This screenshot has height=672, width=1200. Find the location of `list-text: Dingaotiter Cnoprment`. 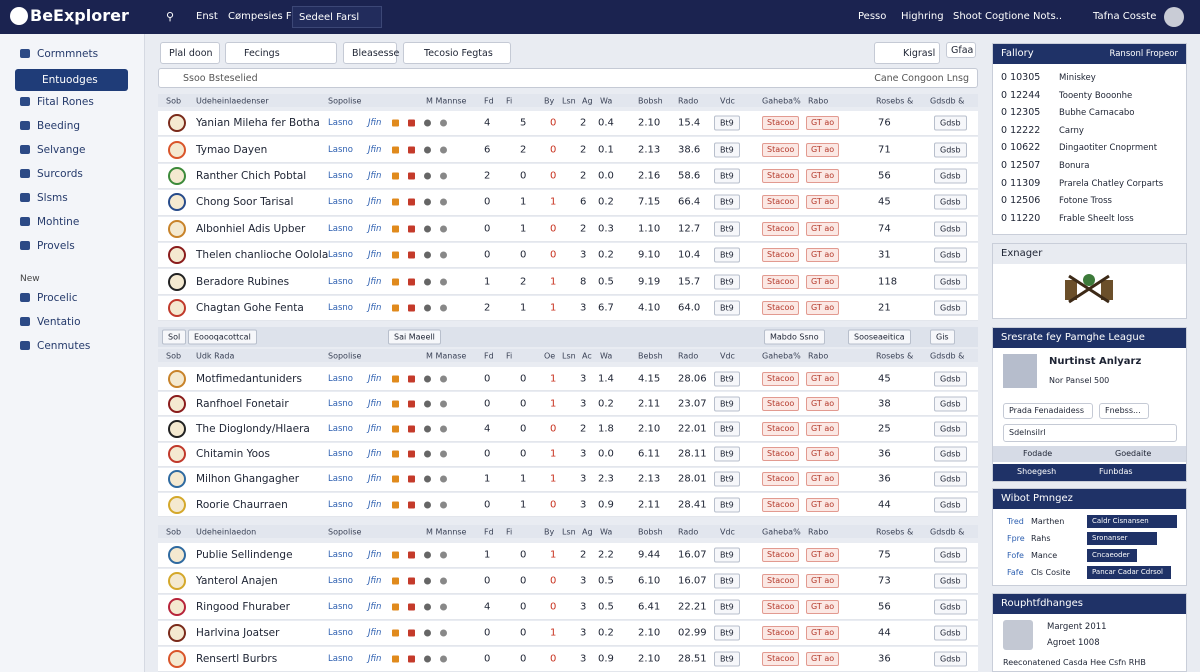

list-text: Dingaotiter Cnoprment is located at coordinates (1108, 148).